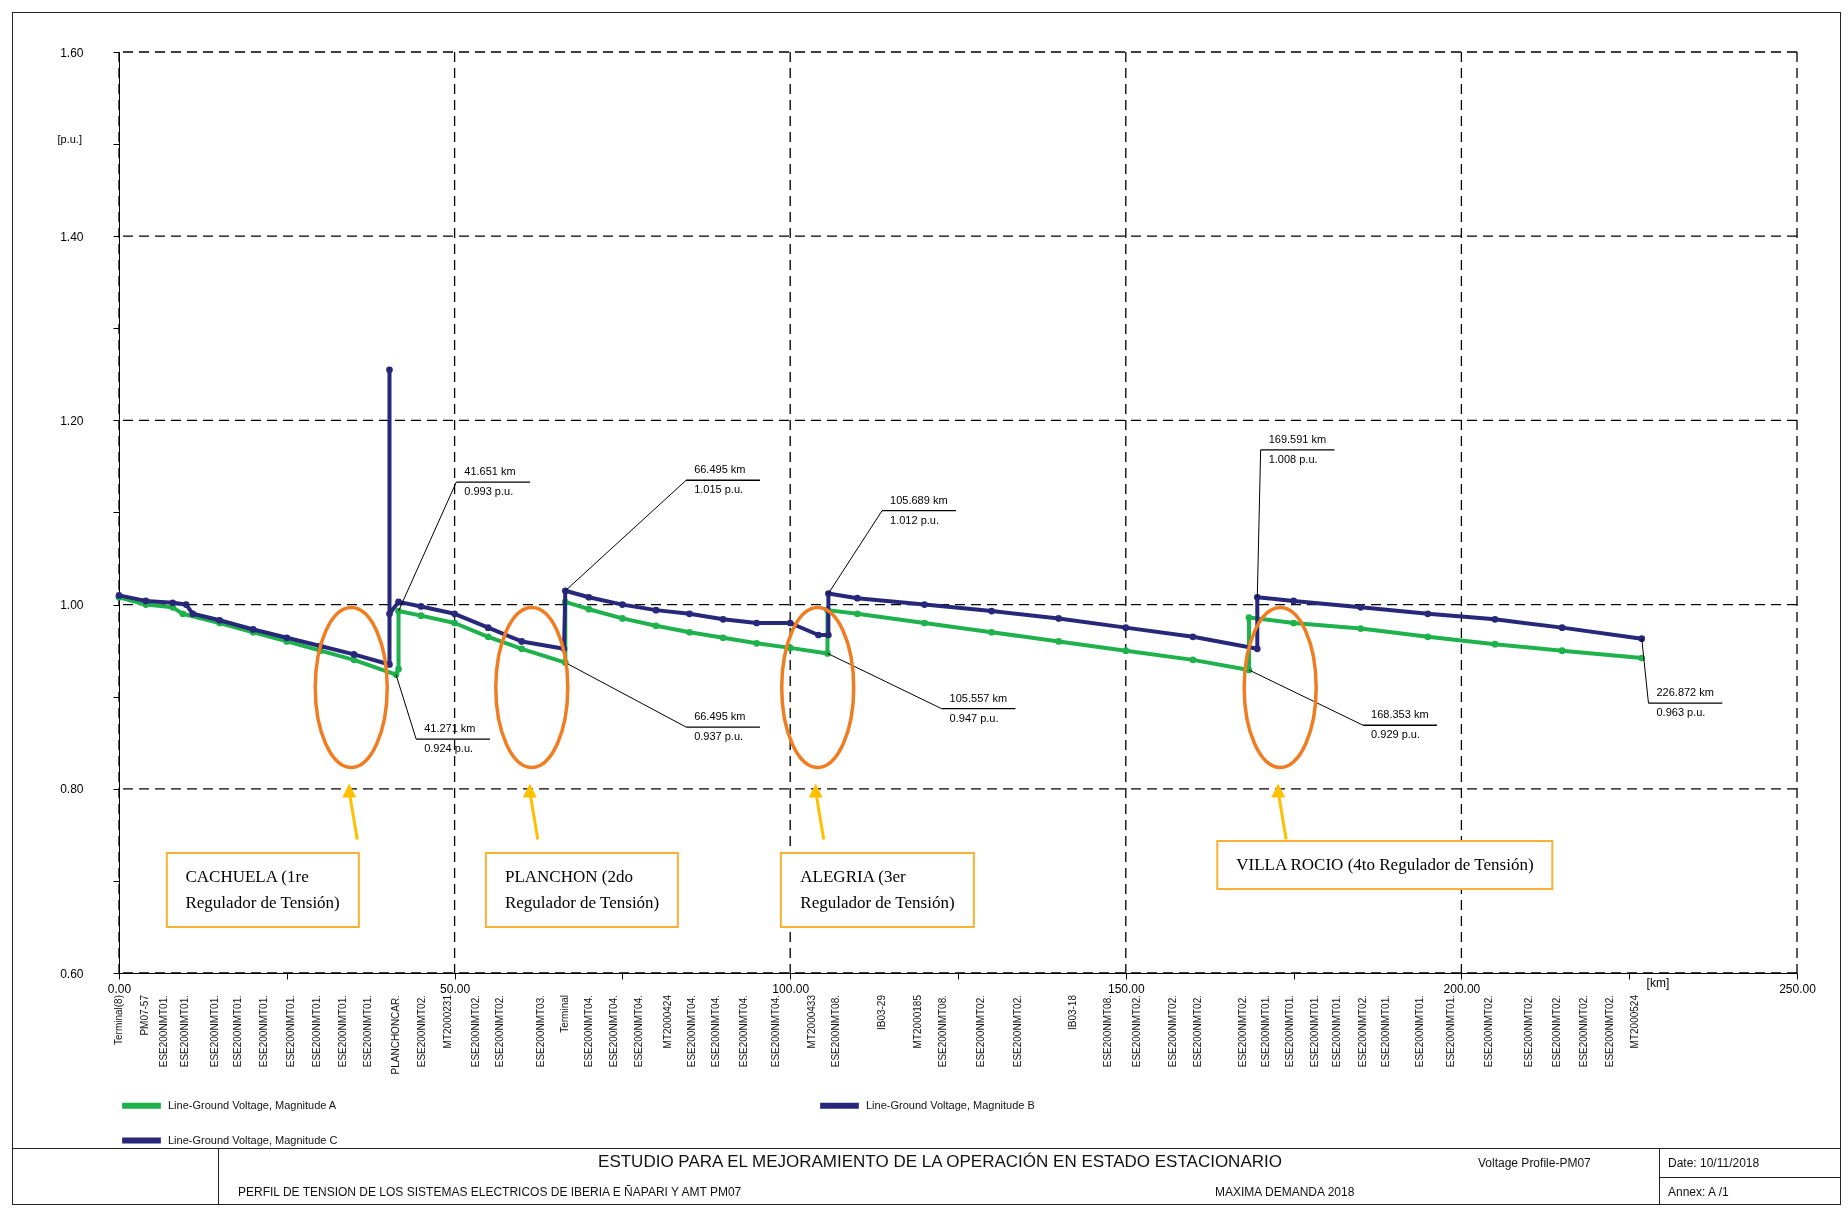 The height and width of the screenshot is (1211, 1848). I want to click on text: MT2000433, so click(811, 1021).